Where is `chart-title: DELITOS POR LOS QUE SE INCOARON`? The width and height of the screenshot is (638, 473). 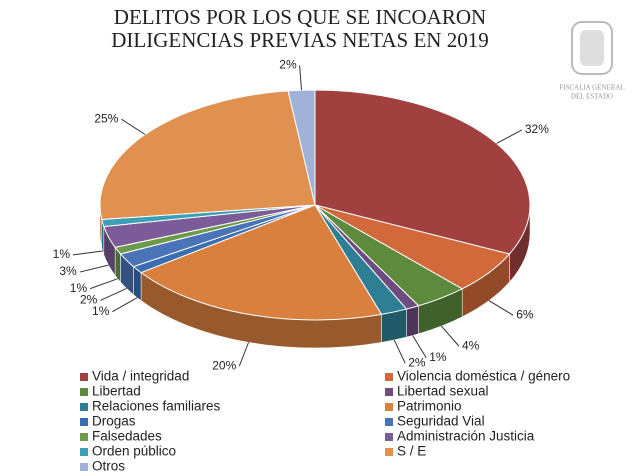
chart-title: DELITOS POR LOS QUE SE INCOARON is located at coordinates (300, 17).